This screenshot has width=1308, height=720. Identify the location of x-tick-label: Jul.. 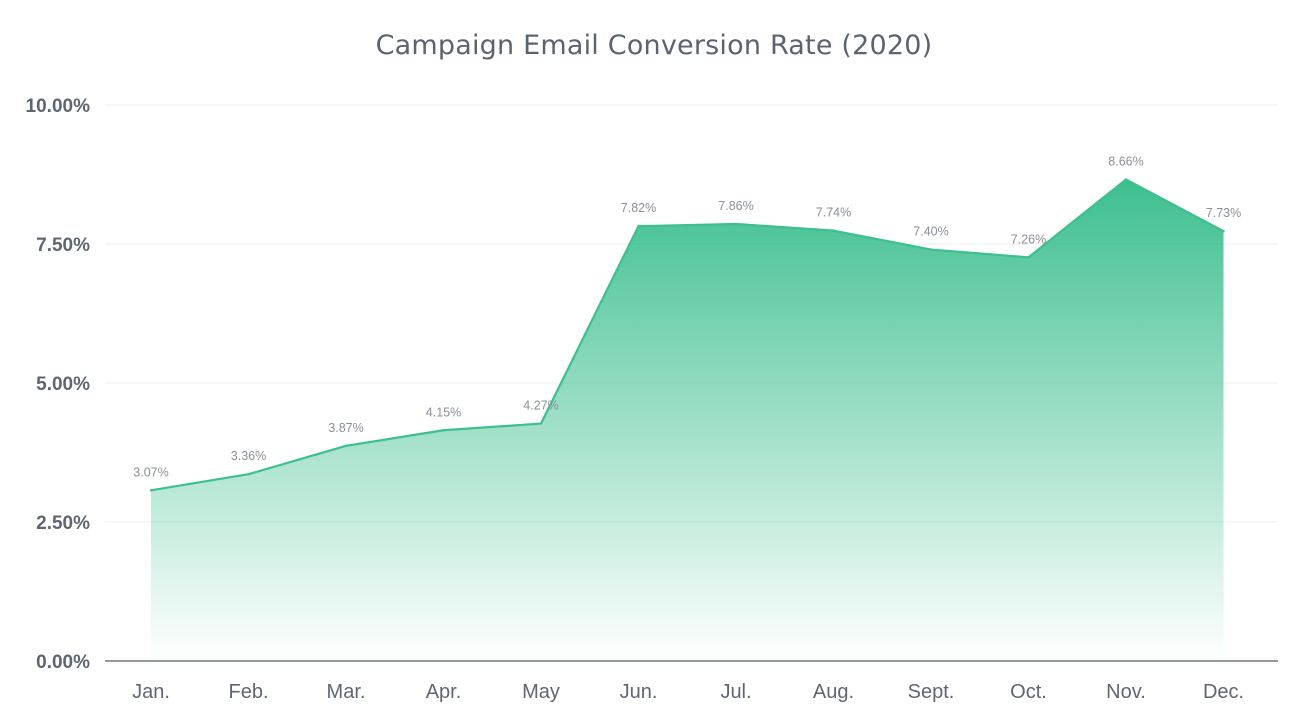
(735, 692).